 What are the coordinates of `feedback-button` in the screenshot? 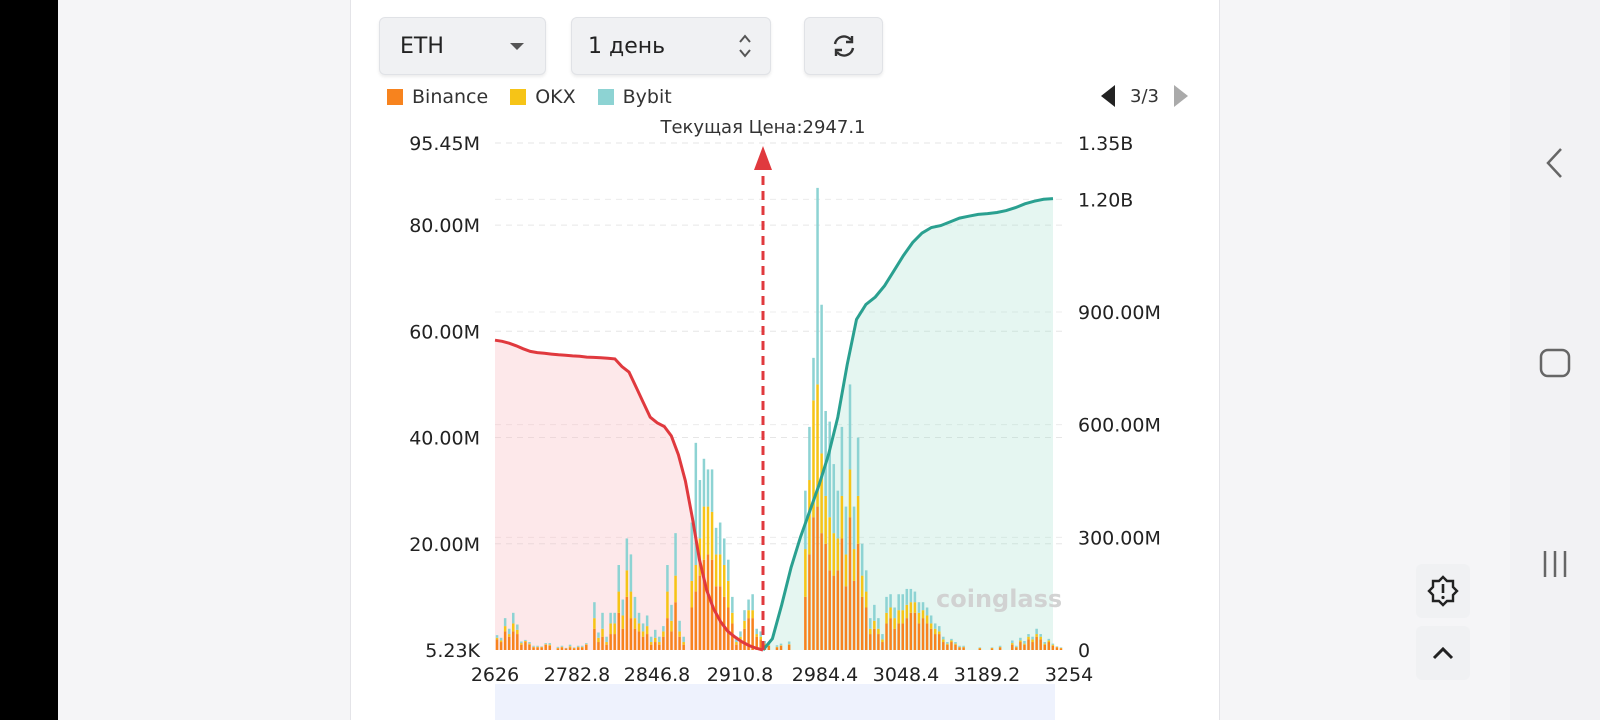 It's located at (1443, 591).